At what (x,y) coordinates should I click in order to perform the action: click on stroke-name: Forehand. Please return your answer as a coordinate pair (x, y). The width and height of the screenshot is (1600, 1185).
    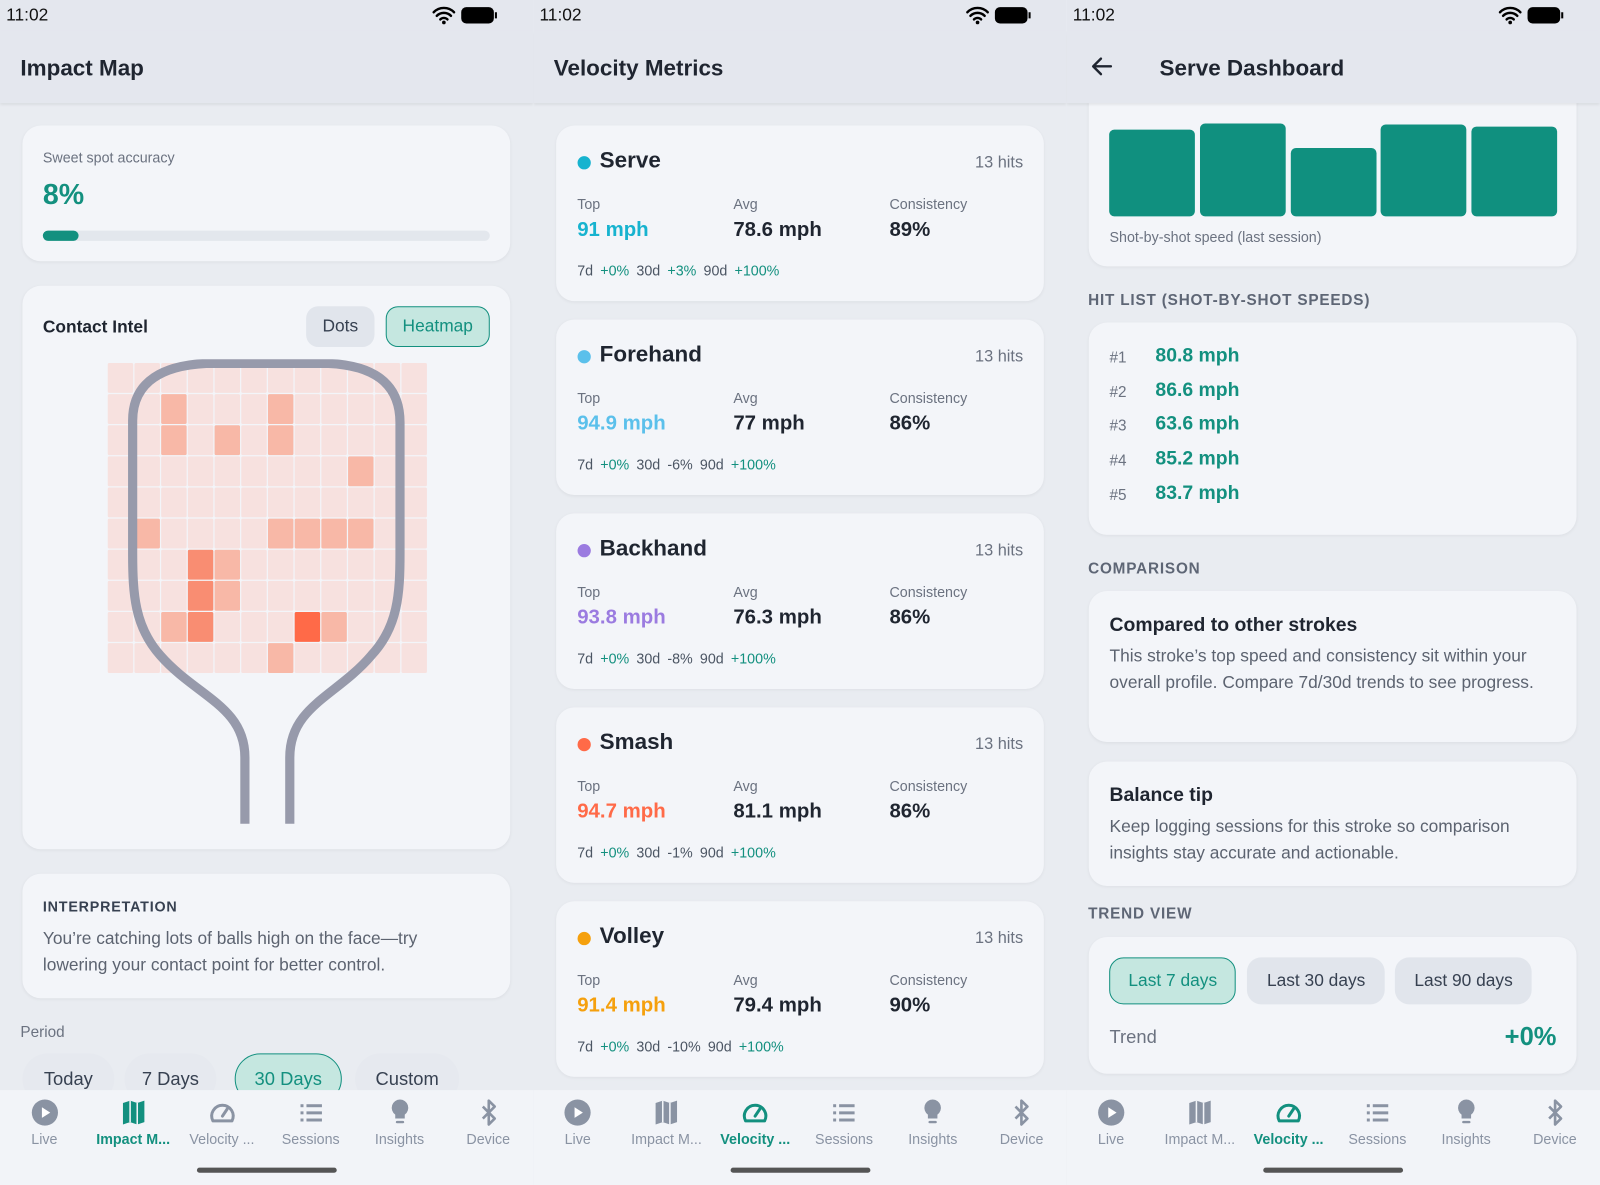
    Looking at the image, I should click on (650, 353).